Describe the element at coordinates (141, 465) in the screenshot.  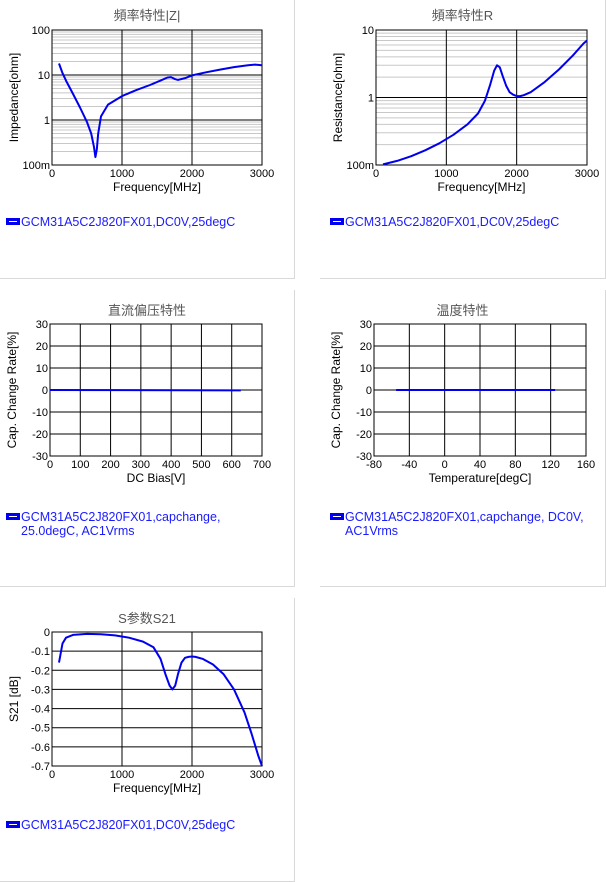
I see `x-tick-label: 300` at that location.